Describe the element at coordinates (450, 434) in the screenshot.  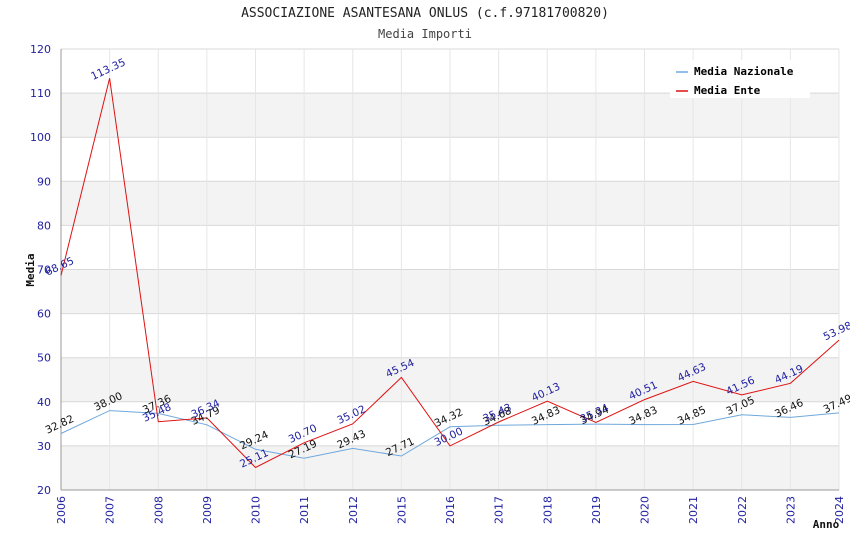
I see `series-line-nazionale` at that location.